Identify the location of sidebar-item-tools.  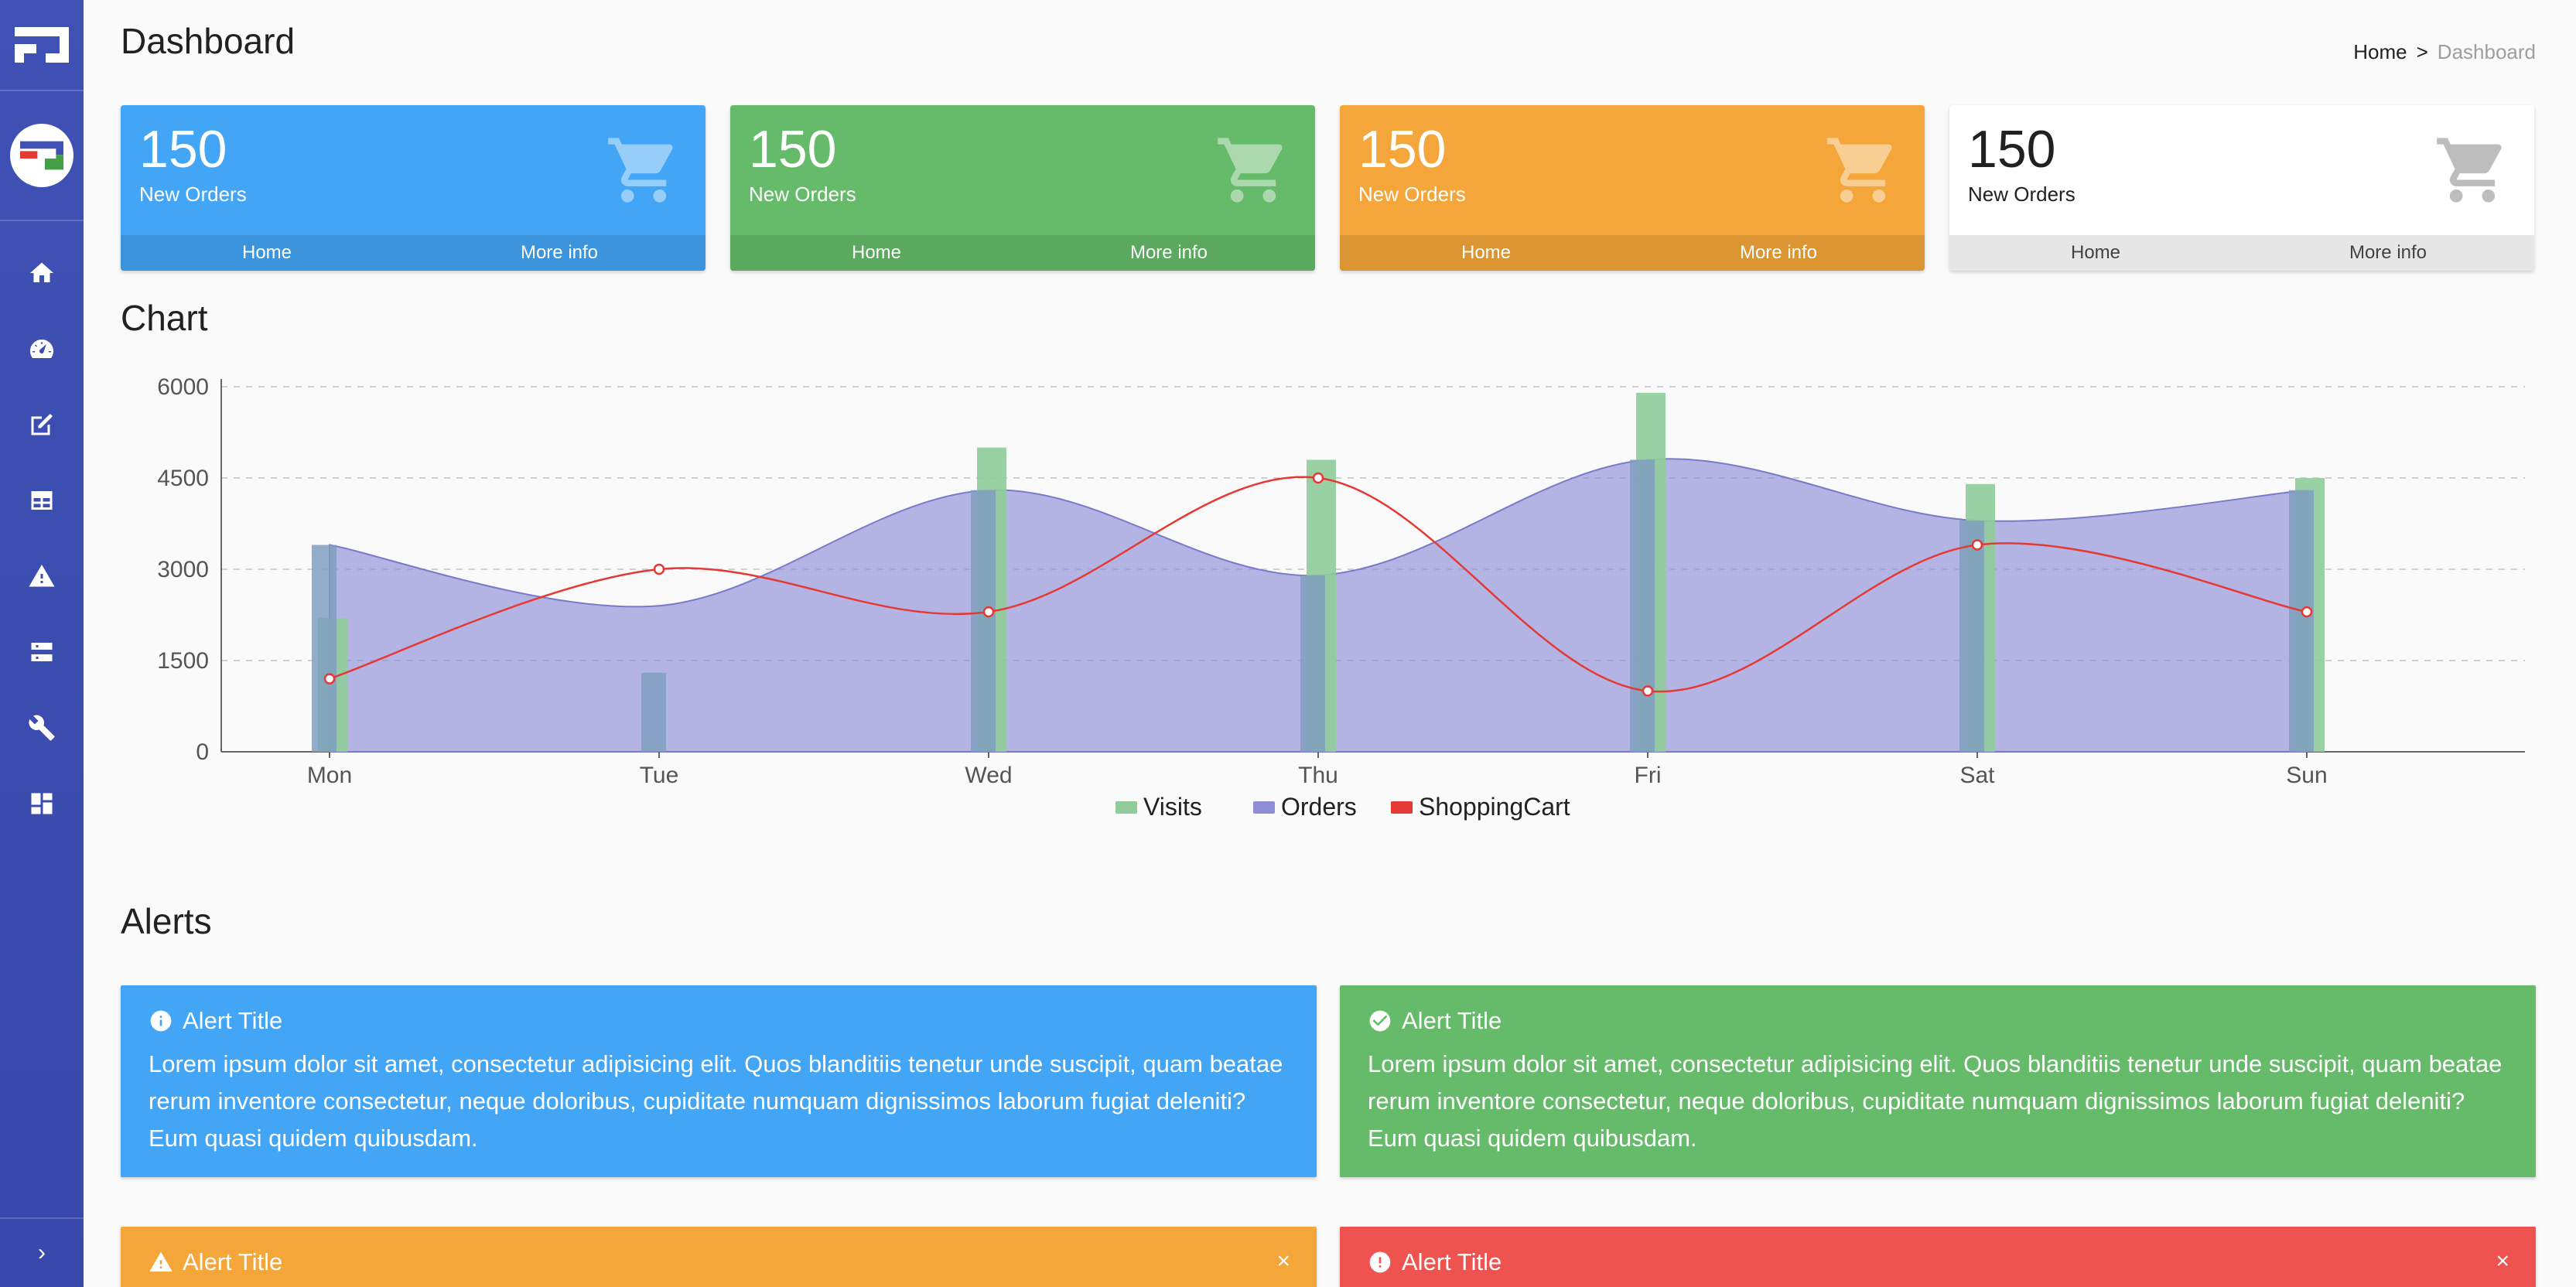
(42, 728).